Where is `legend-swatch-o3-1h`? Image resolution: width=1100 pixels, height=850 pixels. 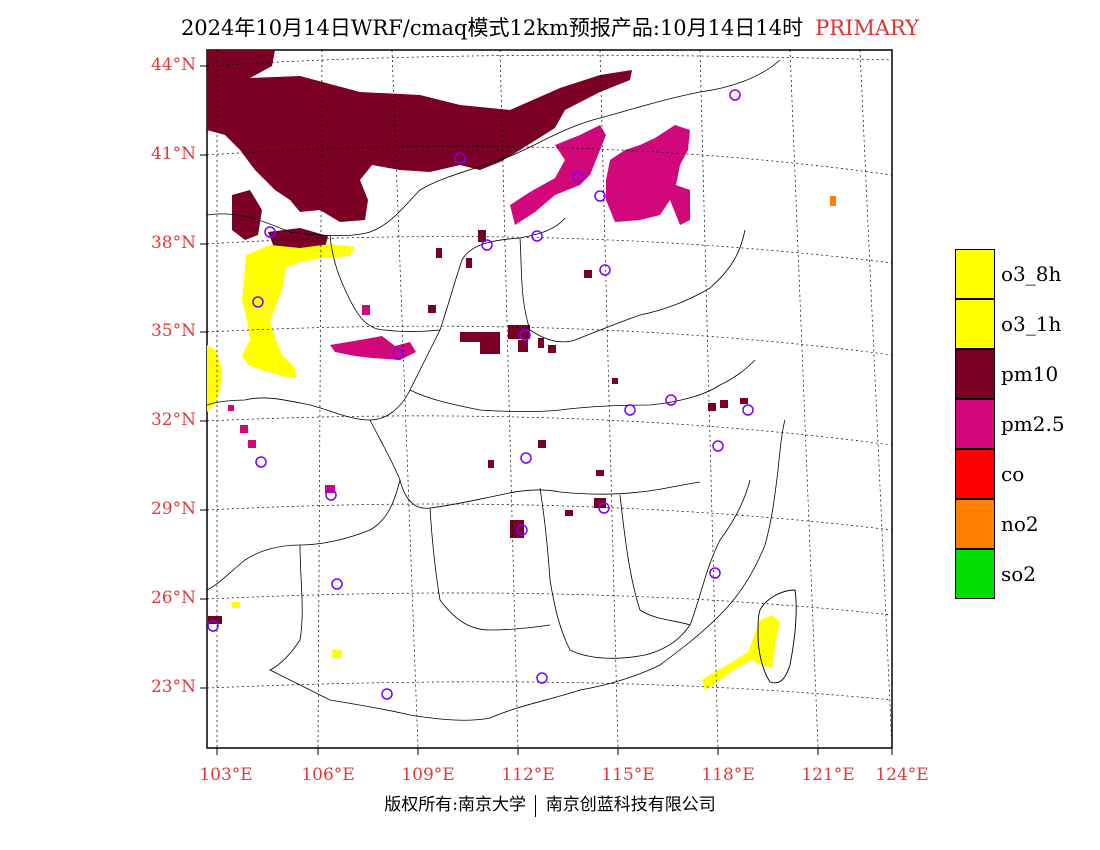
legend-swatch-o3-1h is located at coordinates (975, 324).